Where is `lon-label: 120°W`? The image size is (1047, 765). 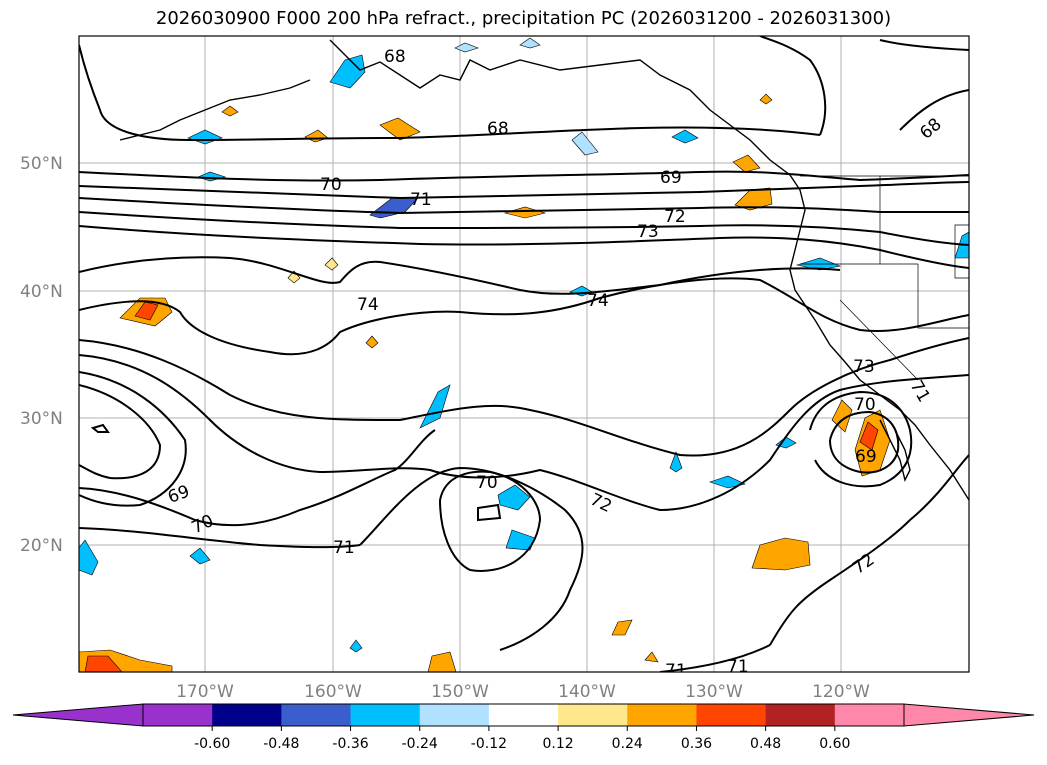
lon-label: 120°W is located at coordinates (841, 692).